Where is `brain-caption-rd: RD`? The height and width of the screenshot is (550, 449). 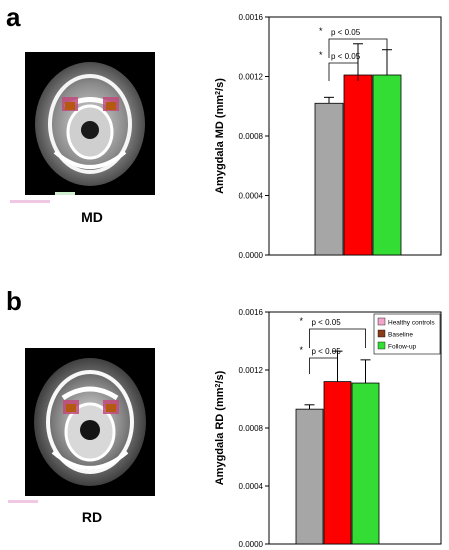 brain-caption-rd: RD is located at coordinates (92, 517).